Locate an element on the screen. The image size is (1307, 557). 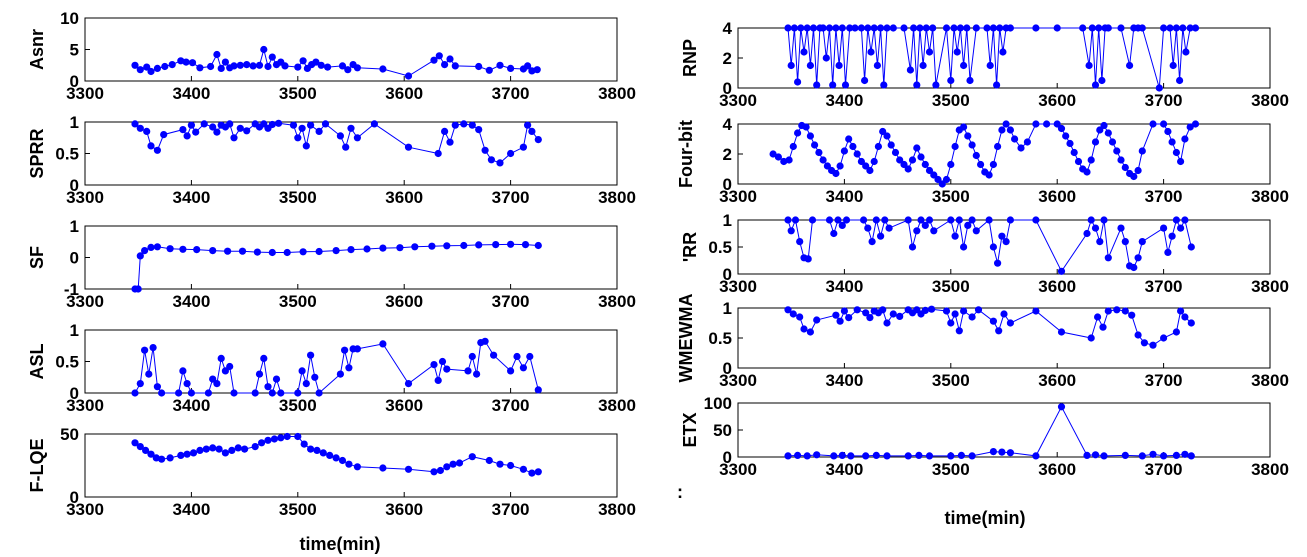
ytick-label: 0.5 is located at coordinates (720, 338).